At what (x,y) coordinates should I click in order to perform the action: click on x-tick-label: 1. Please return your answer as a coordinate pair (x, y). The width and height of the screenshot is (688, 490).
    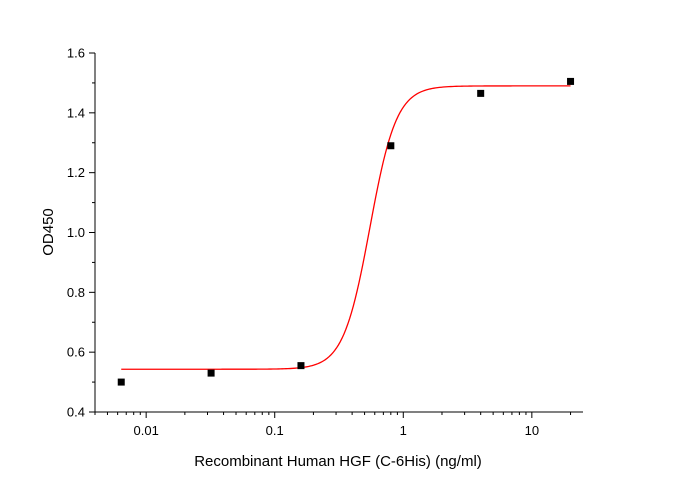
    Looking at the image, I should click on (403, 430).